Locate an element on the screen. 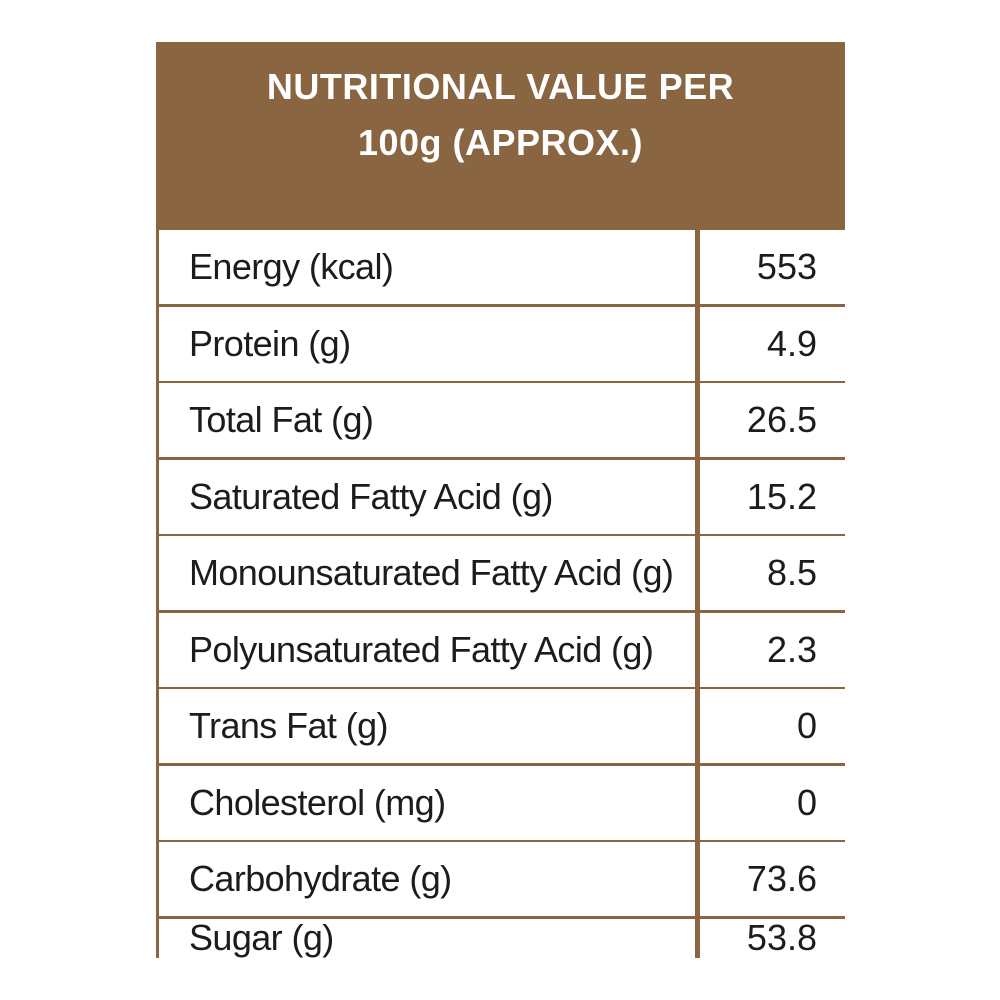 The image size is (1000, 1000). header-title-line-1: NUTRITIONAL VALUE PER is located at coordinates (500, 86).